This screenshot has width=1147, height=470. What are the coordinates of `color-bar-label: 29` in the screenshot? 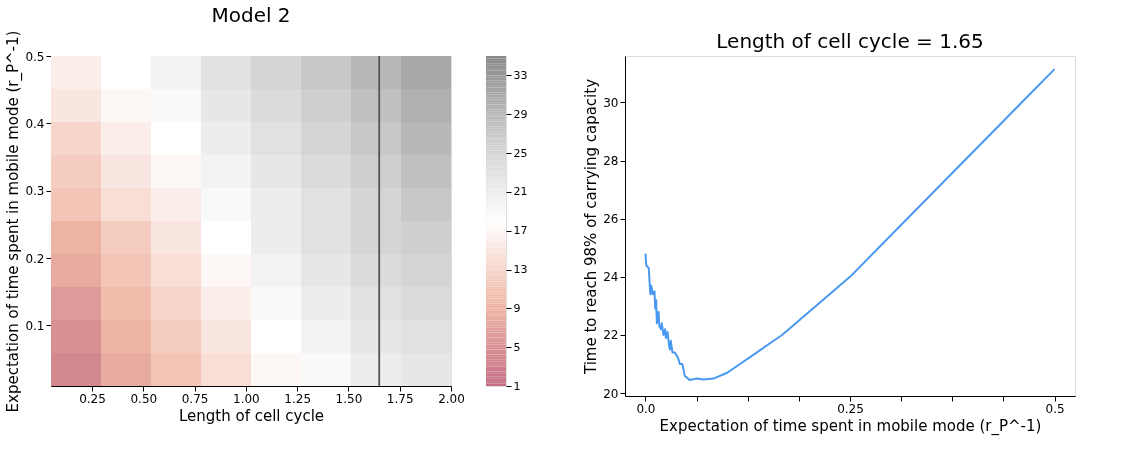 It's located at (520, 114).